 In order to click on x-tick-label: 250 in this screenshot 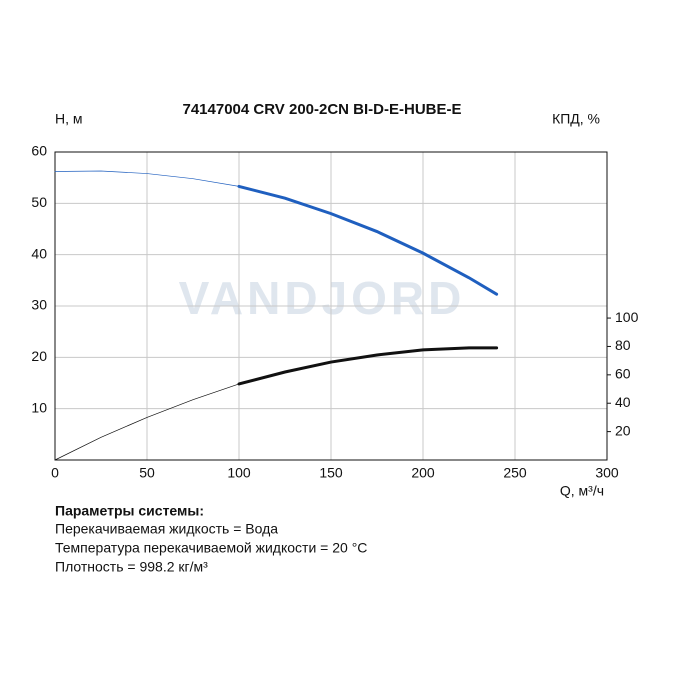, I will do `click(515, 473)`.